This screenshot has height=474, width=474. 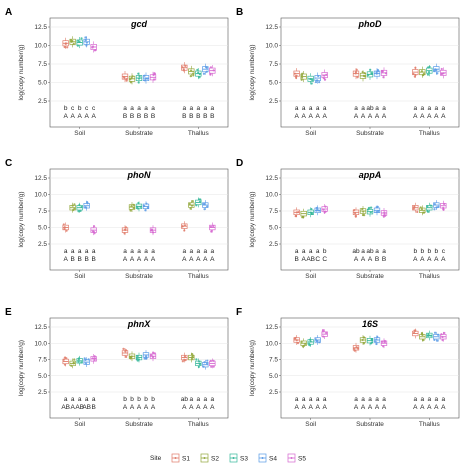 What do you see at coordinates (139, 175) in the screenshot?
I see `panel-title: phoN` at bounding box center [139, 175].